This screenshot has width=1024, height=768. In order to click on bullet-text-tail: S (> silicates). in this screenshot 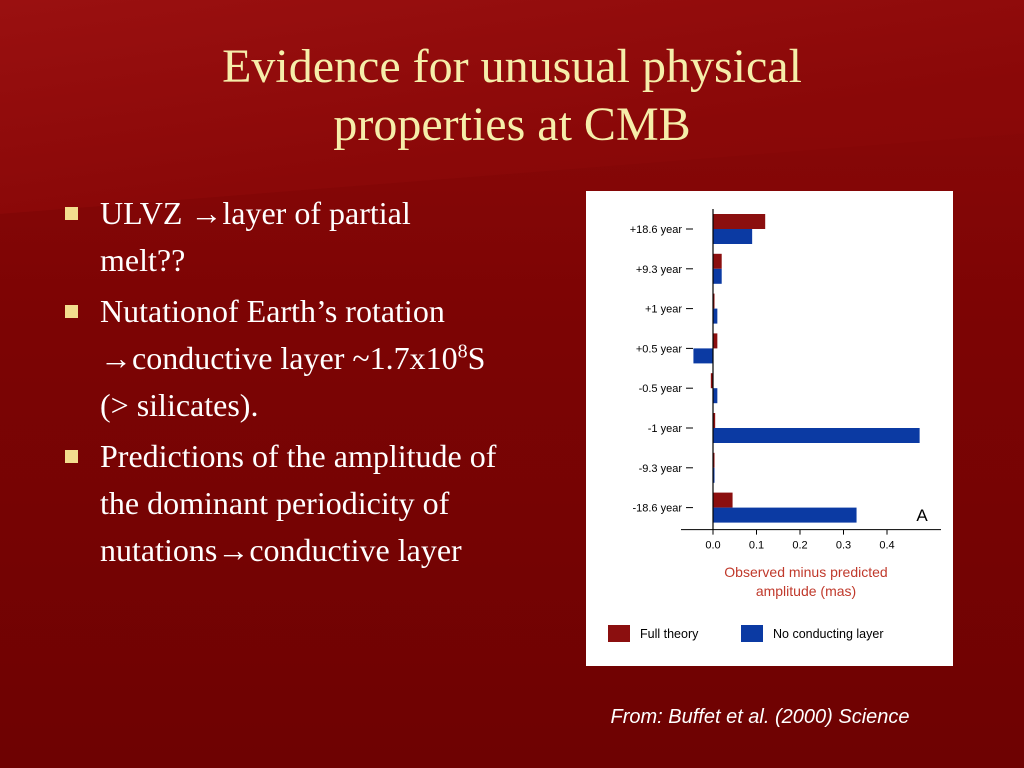, I will do `click(293, 381)`.